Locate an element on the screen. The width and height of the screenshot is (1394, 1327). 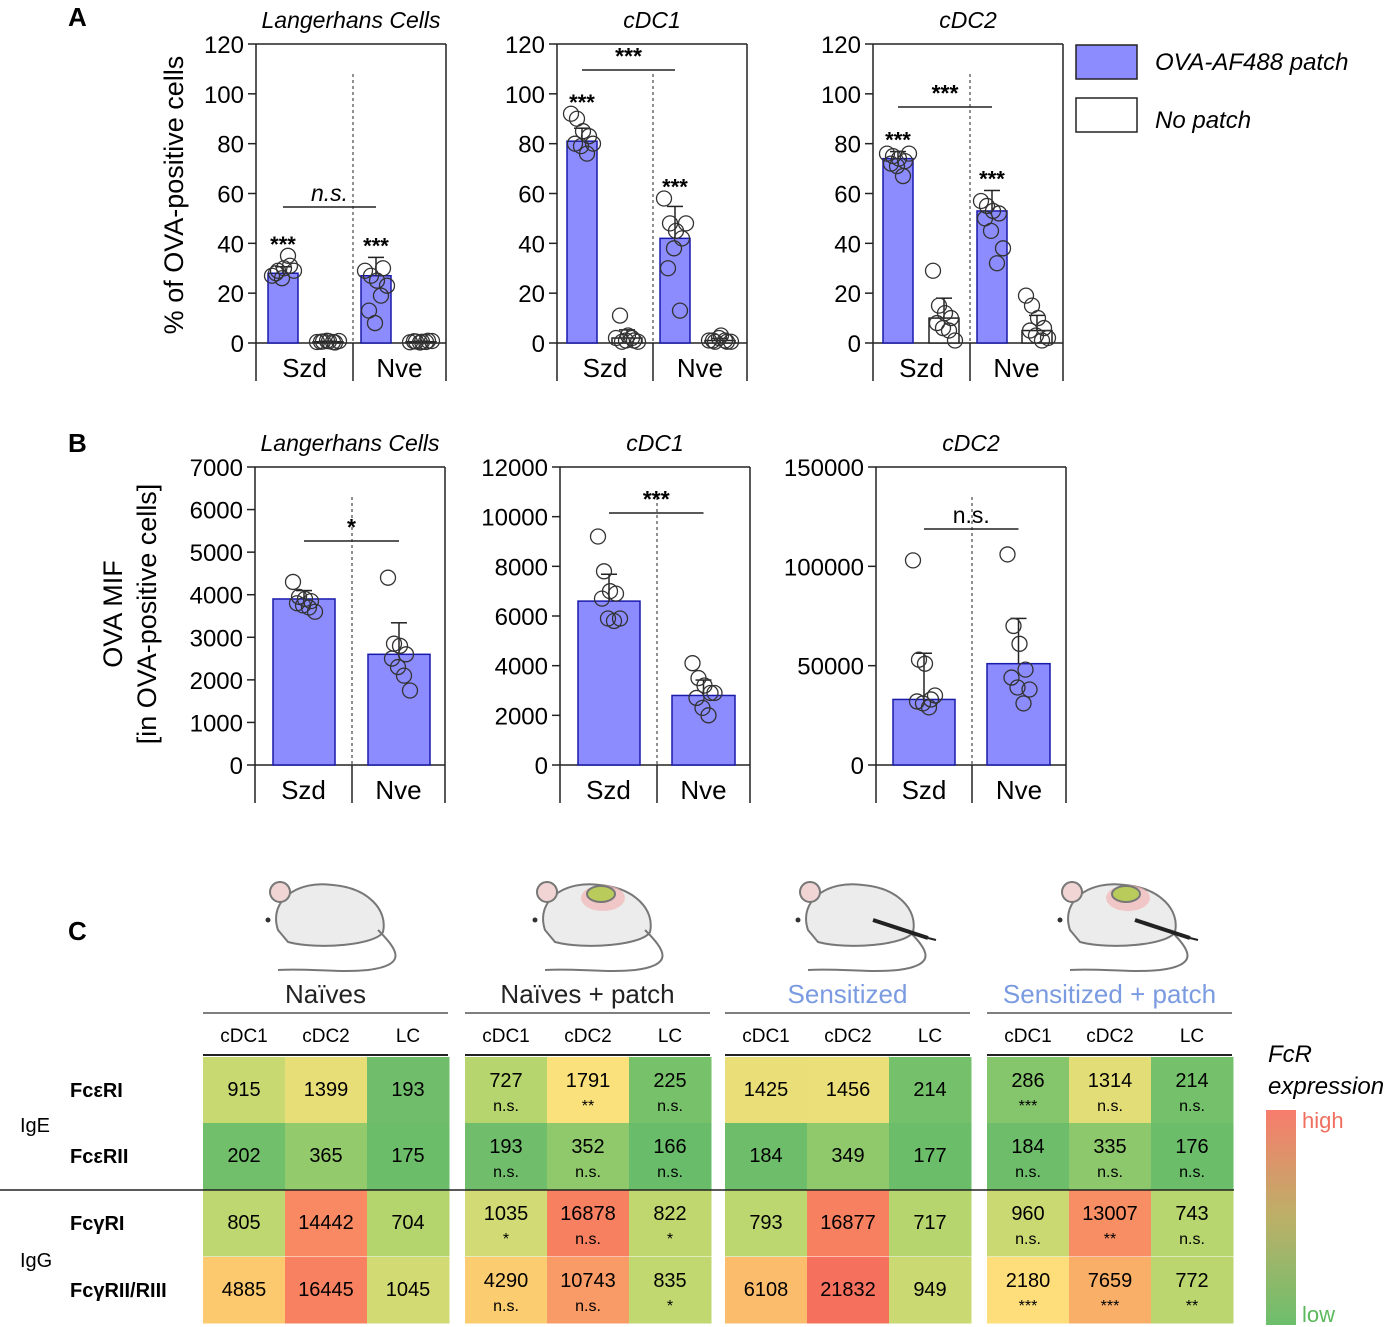
heat-cell-value: 21832 is located at coordinates (848, 1290).